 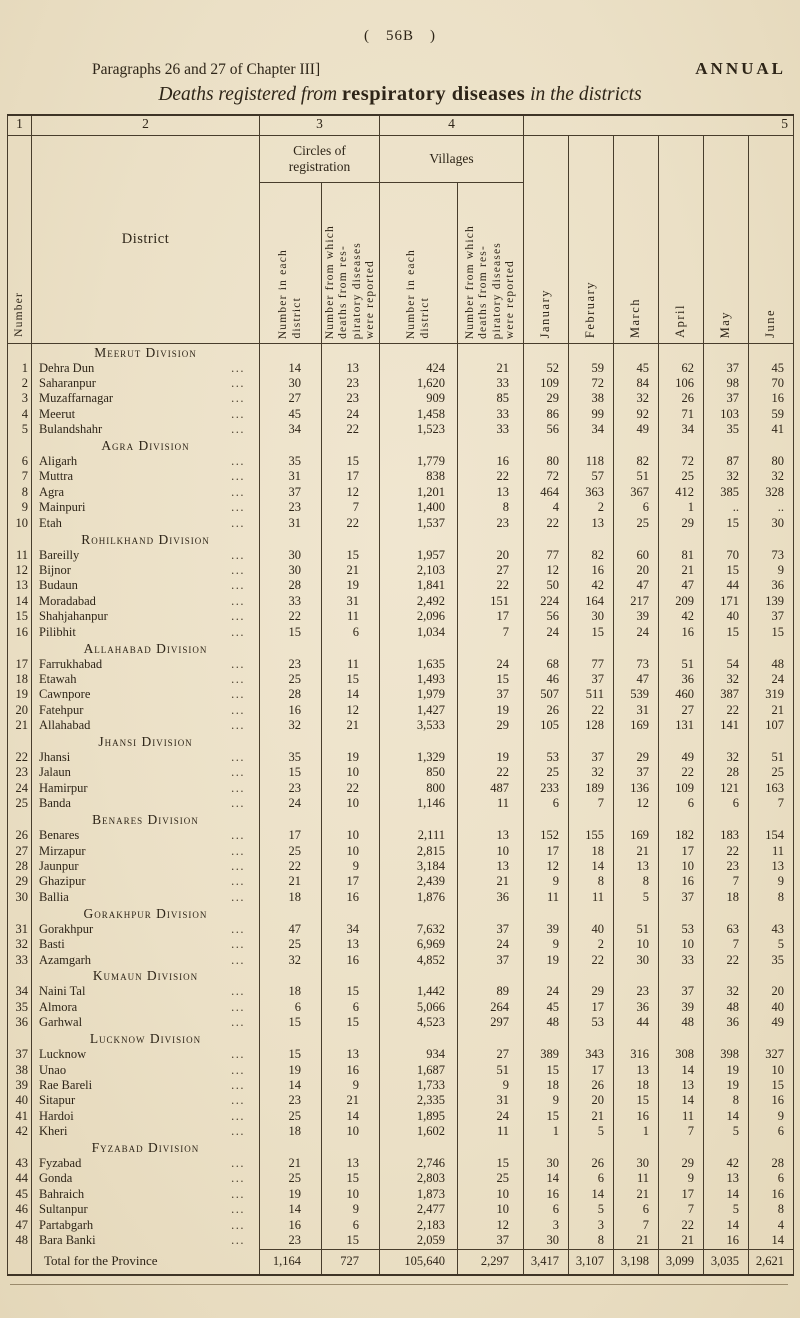 What do you see at coordinates (636, 570) in the screenshot?
I see `value-cell: 20` at bounding box center [636, 570].